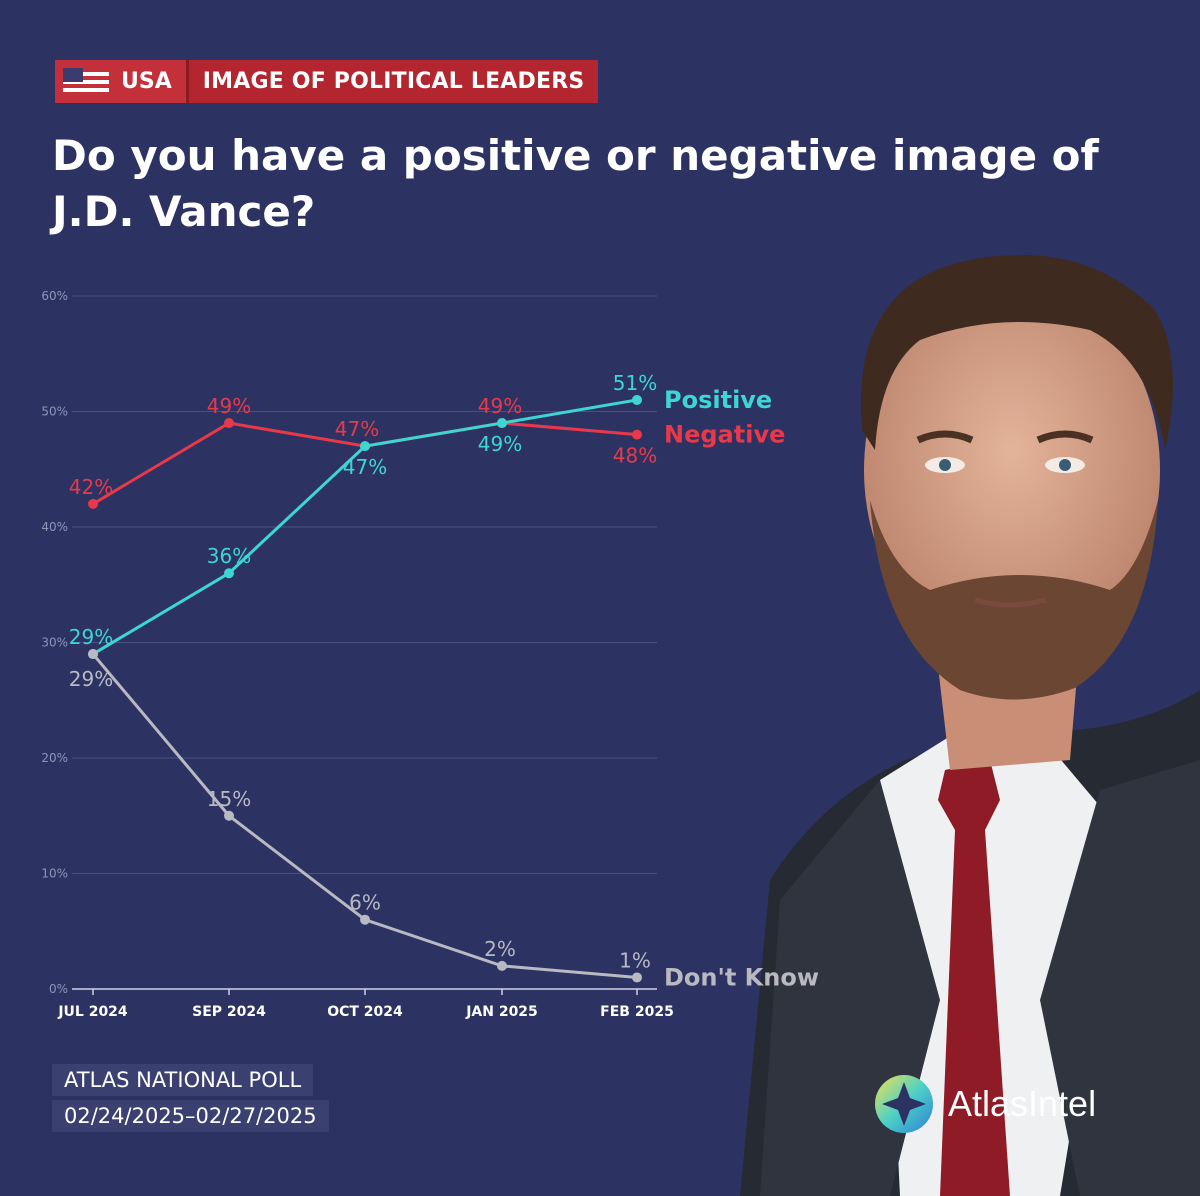 This screenshot has height=1196, width=1200. I want to click on us-flag-icon, so click(86, 81).